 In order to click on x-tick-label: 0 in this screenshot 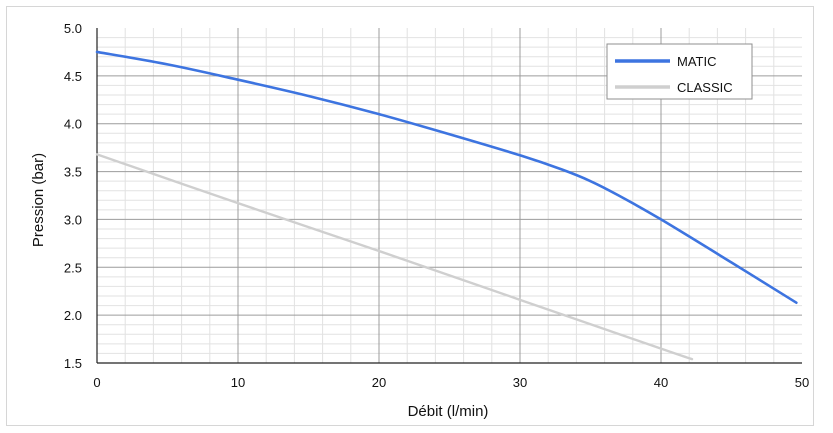, I will do `click(96, 382)`.